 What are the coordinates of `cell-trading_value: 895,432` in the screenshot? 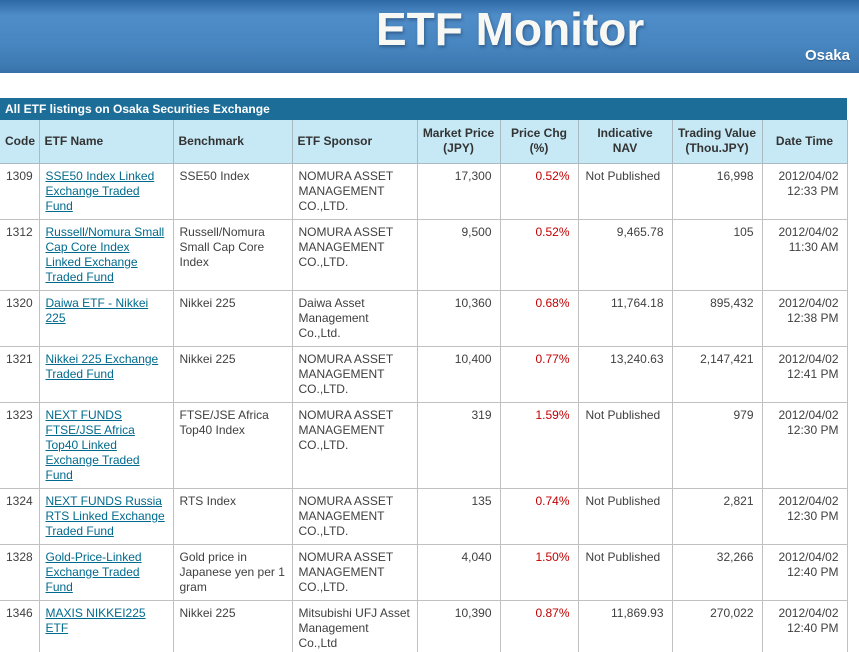 It's located at (717, 318).